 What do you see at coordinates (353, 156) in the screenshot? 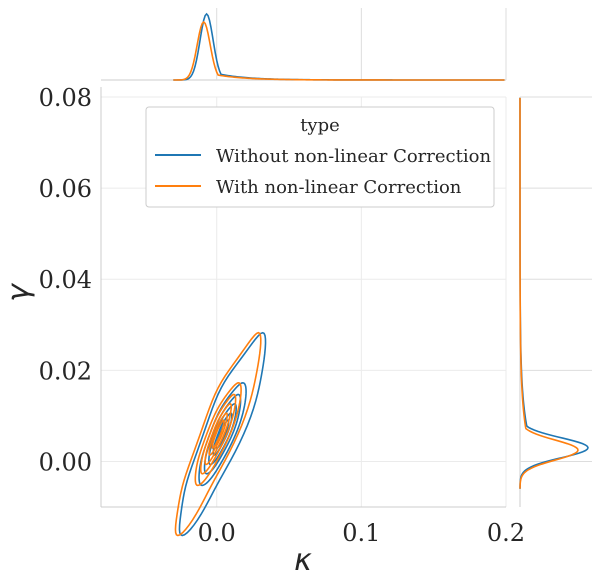
I see `legend-label-without: Without non-linear Correction` at bounding box center [353, 156].